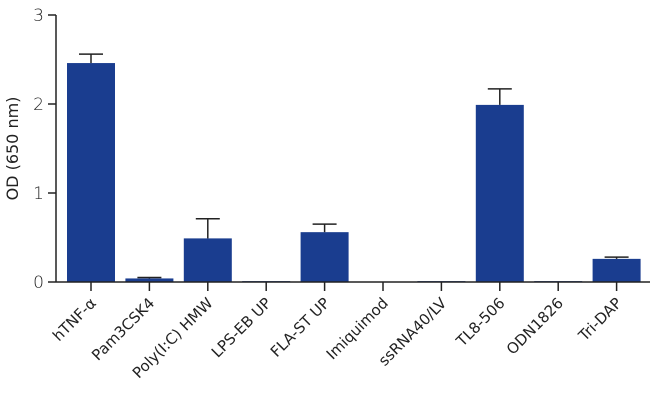  What do you see at coordinates (38, 283) in the screenshot?
I see `y-tick-label: 0` at bounding box center [38, 283].